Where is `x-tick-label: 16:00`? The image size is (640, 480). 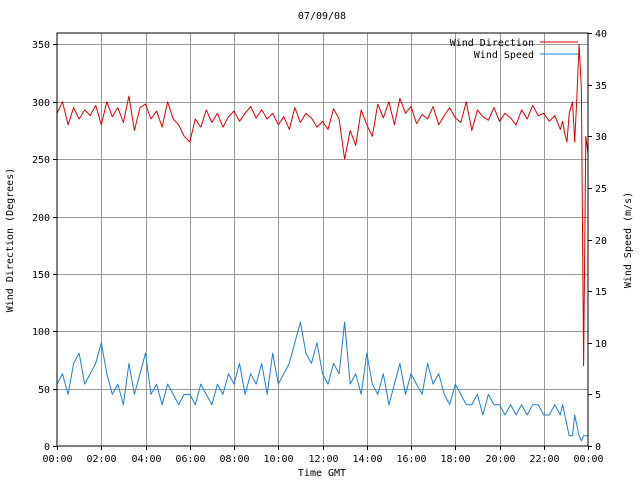
x-tick-label: 16:00 is located at coordinates (411, 459).